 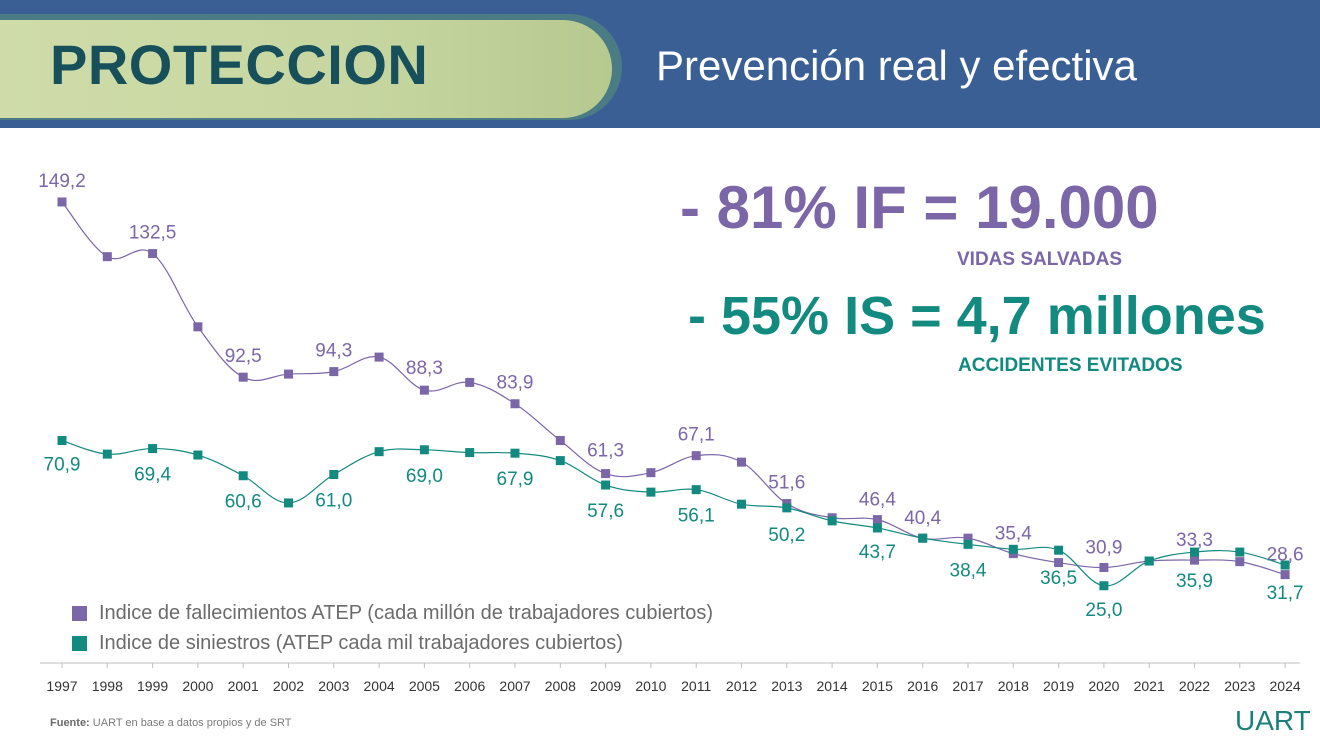 What do you see at coordinates (424, 476) in the screenshot?
I see `data-label-accidents: 69,0` at bounding box center [424, 476].